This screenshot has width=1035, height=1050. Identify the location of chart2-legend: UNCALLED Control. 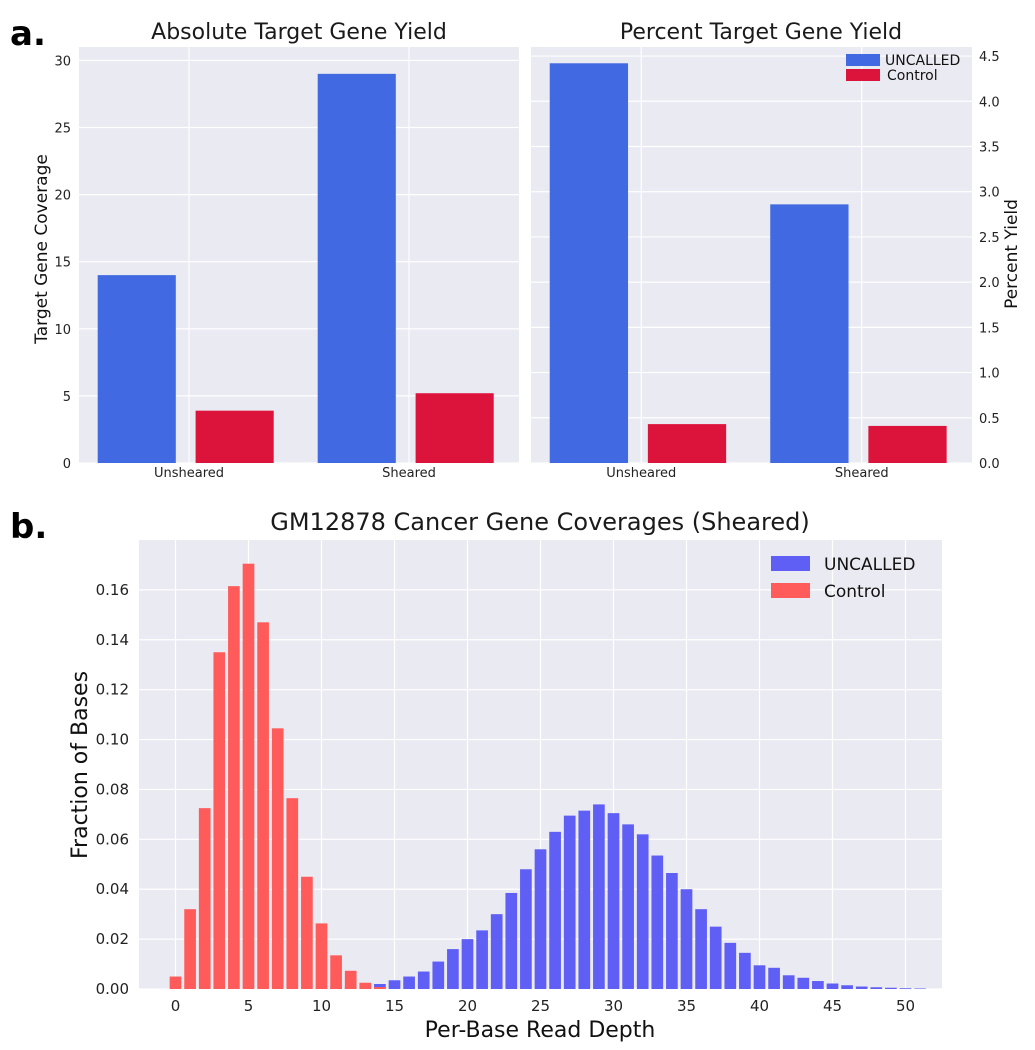
(903, 68).